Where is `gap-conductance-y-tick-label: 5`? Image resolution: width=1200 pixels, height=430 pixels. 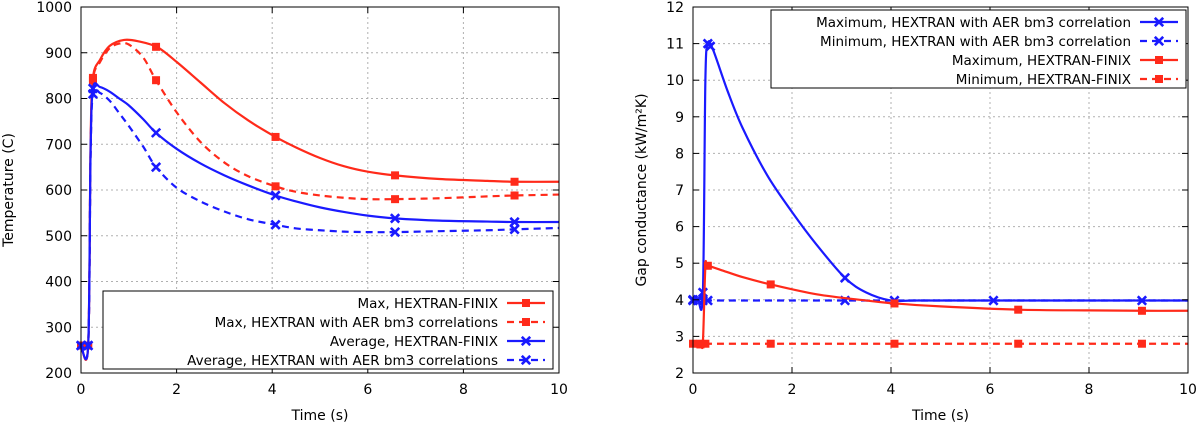 gap-conductance-y-tick-label: 5 is located at coordinates (679, 264).